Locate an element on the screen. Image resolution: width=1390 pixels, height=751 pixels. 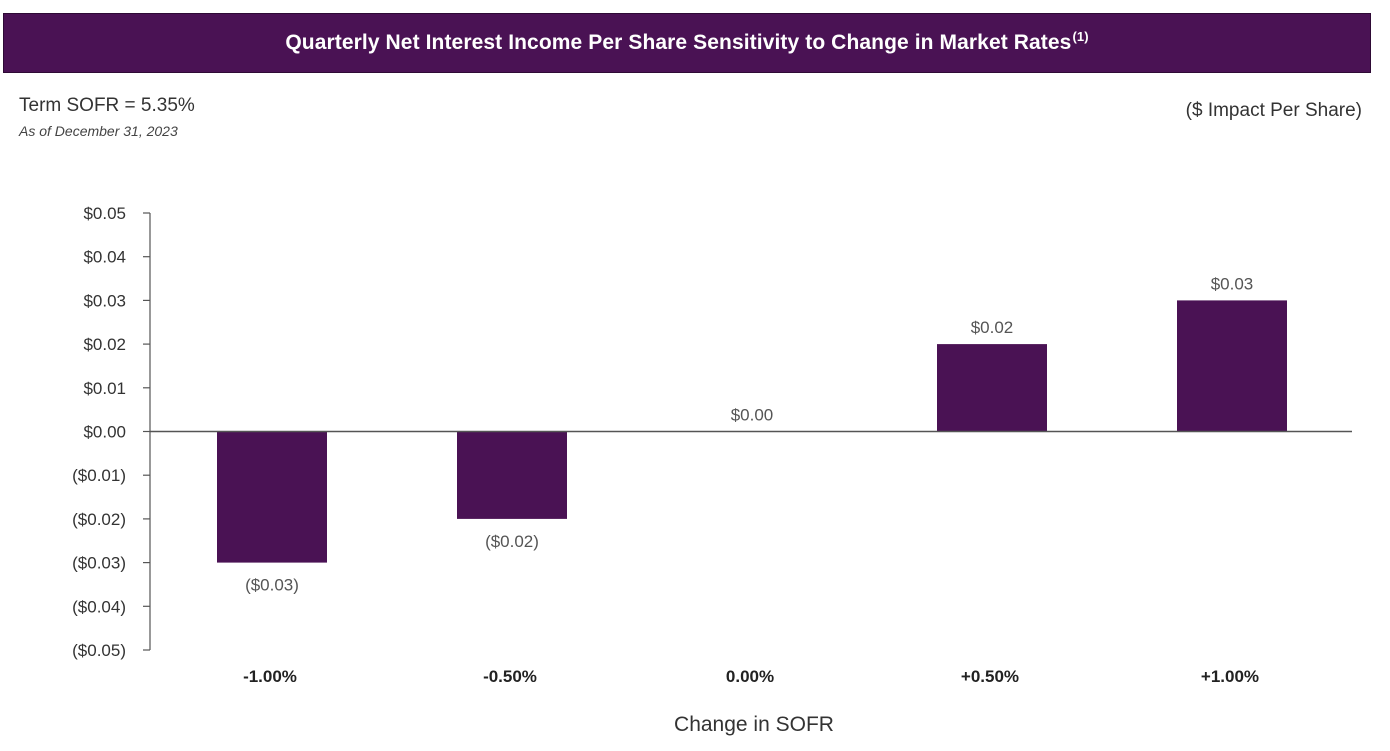
x-category-label: -0.50% is located at coordinates (510, 676).